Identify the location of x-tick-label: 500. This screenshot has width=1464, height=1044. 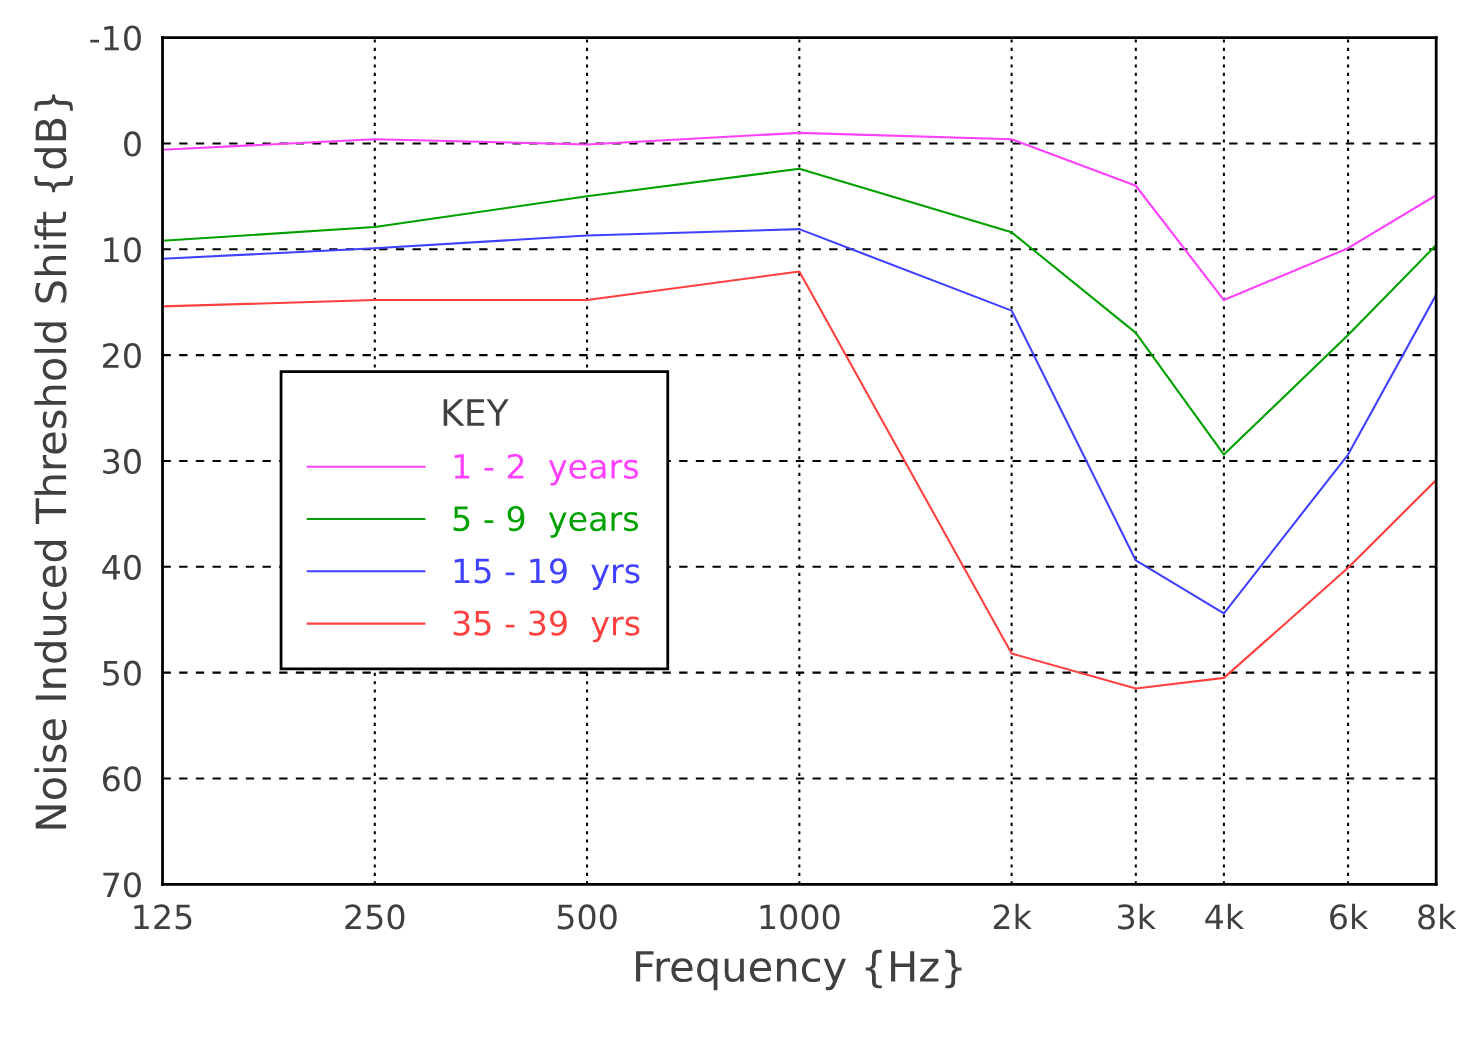
(587, 917).